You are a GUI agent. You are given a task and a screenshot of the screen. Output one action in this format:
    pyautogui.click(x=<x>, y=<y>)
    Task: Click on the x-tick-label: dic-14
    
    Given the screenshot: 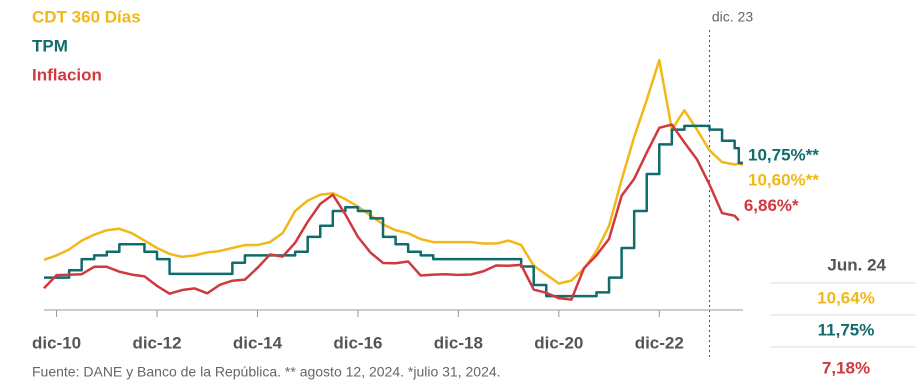 What is the action you would take?
    pyautogui.click(x=258, y=342)
    